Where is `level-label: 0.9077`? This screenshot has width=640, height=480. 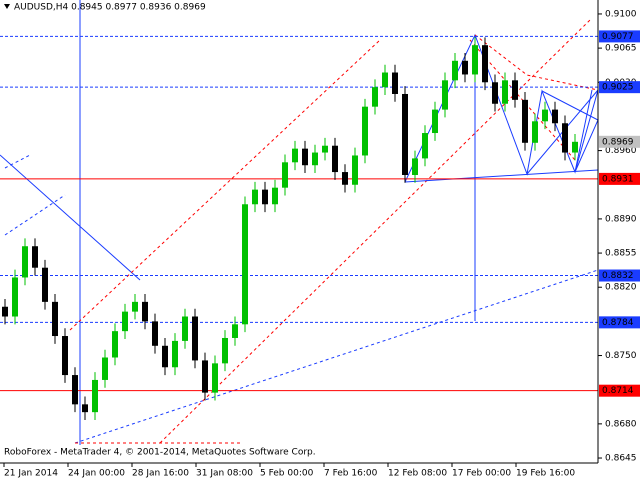 level-label: 0.9077 is located at coordinates (618, 37).